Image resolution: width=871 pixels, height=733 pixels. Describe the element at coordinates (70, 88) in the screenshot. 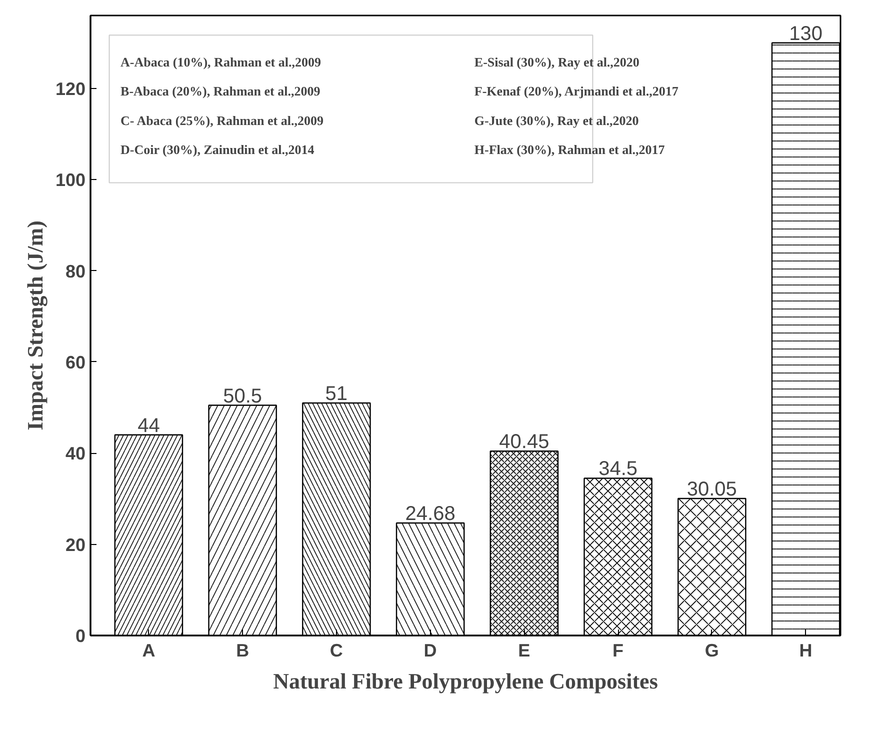

I see `y-tick-label: 120` at that location.